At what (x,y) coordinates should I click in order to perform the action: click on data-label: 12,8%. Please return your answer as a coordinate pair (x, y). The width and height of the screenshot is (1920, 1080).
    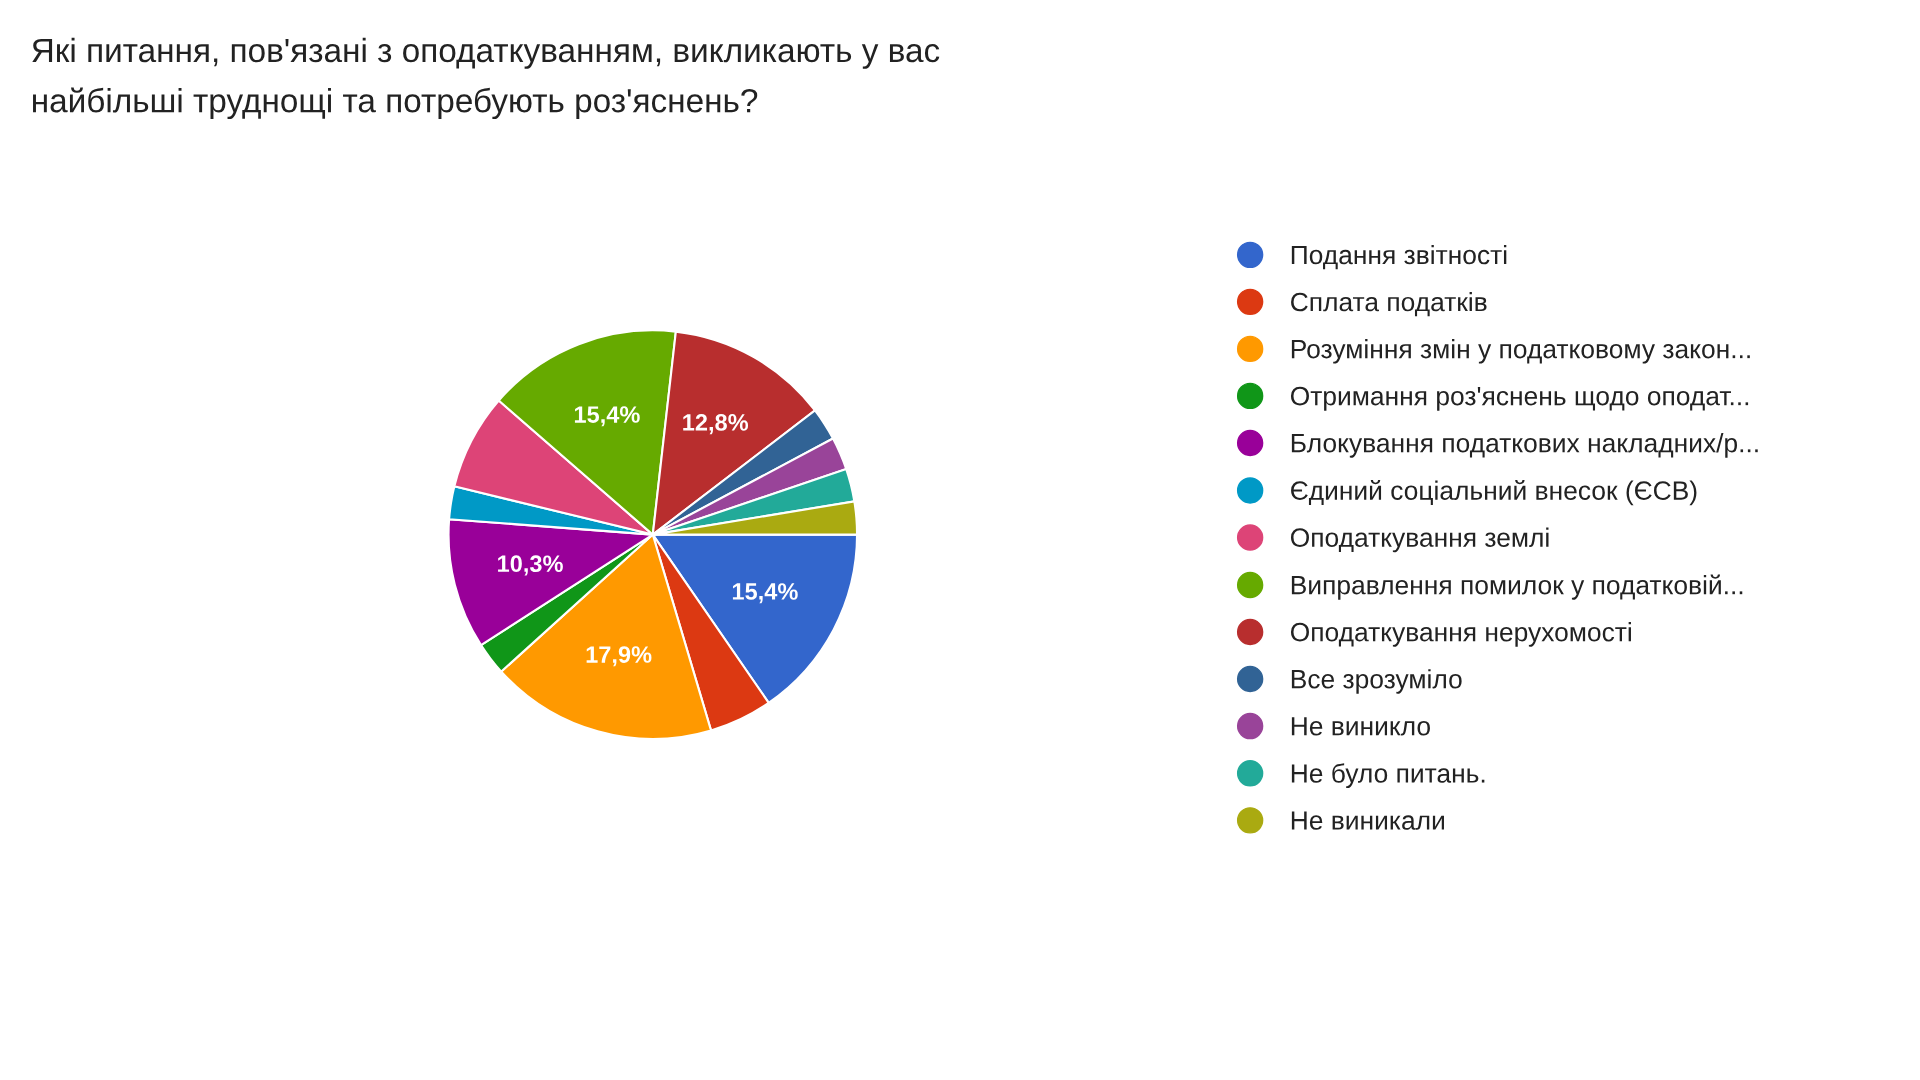
    Looking at the image, I should click on (716, 424).